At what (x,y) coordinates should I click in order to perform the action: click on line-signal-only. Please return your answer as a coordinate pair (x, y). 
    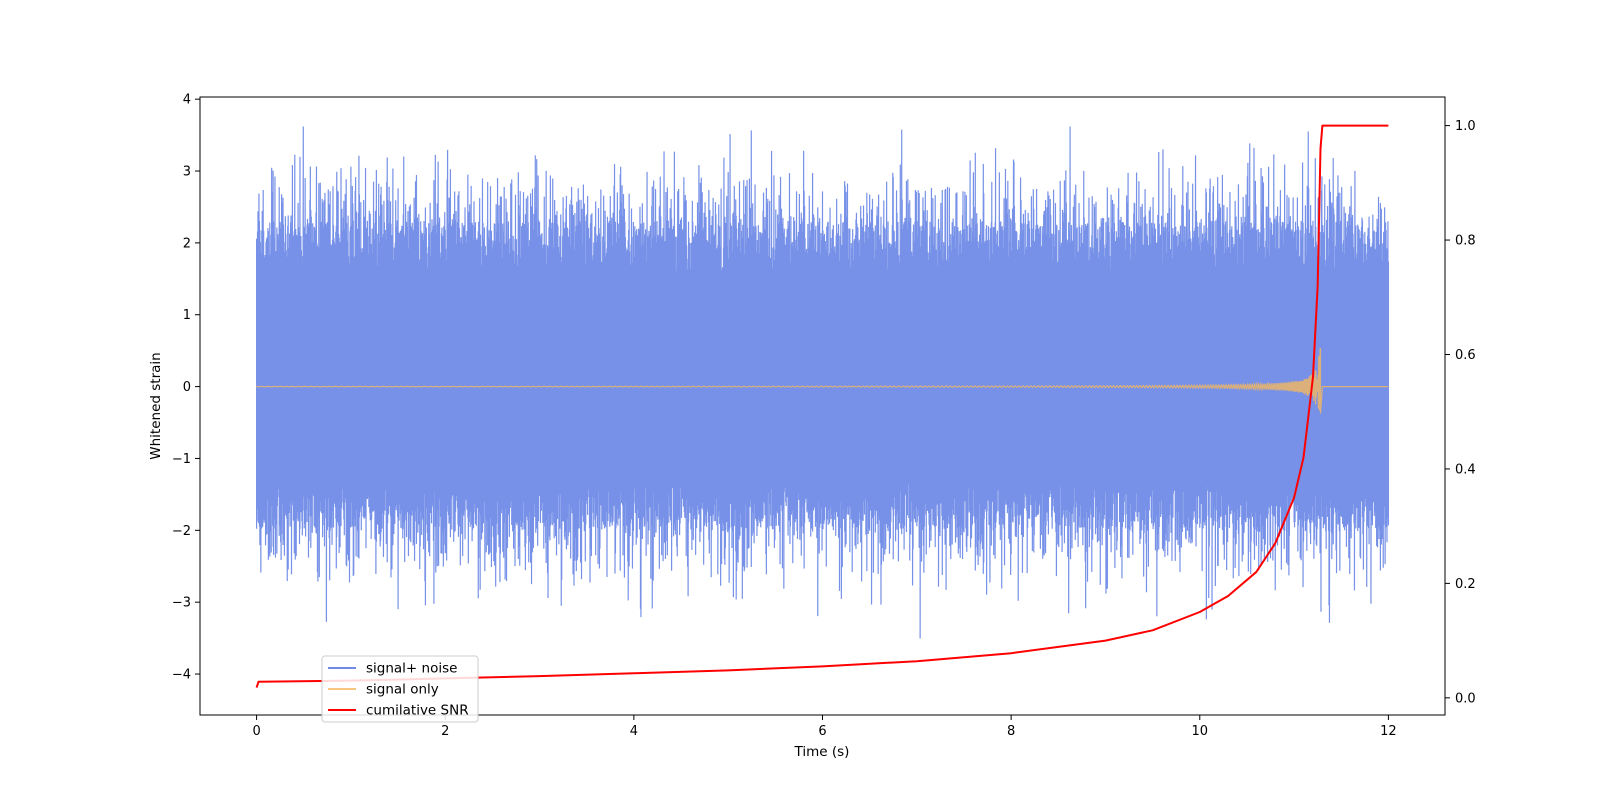
    Looking at the image, I should click on (822, 381).